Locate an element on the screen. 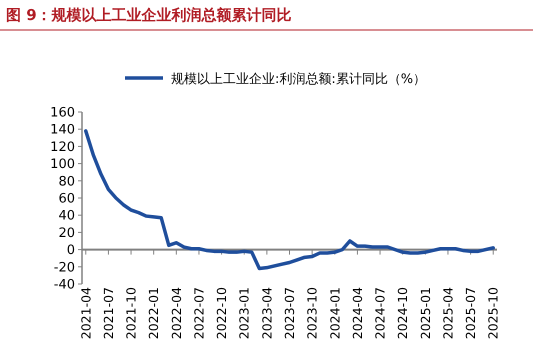 The image size is (533, 355). x-tick-label: 2025-01 is located at coordinates (425, 313).